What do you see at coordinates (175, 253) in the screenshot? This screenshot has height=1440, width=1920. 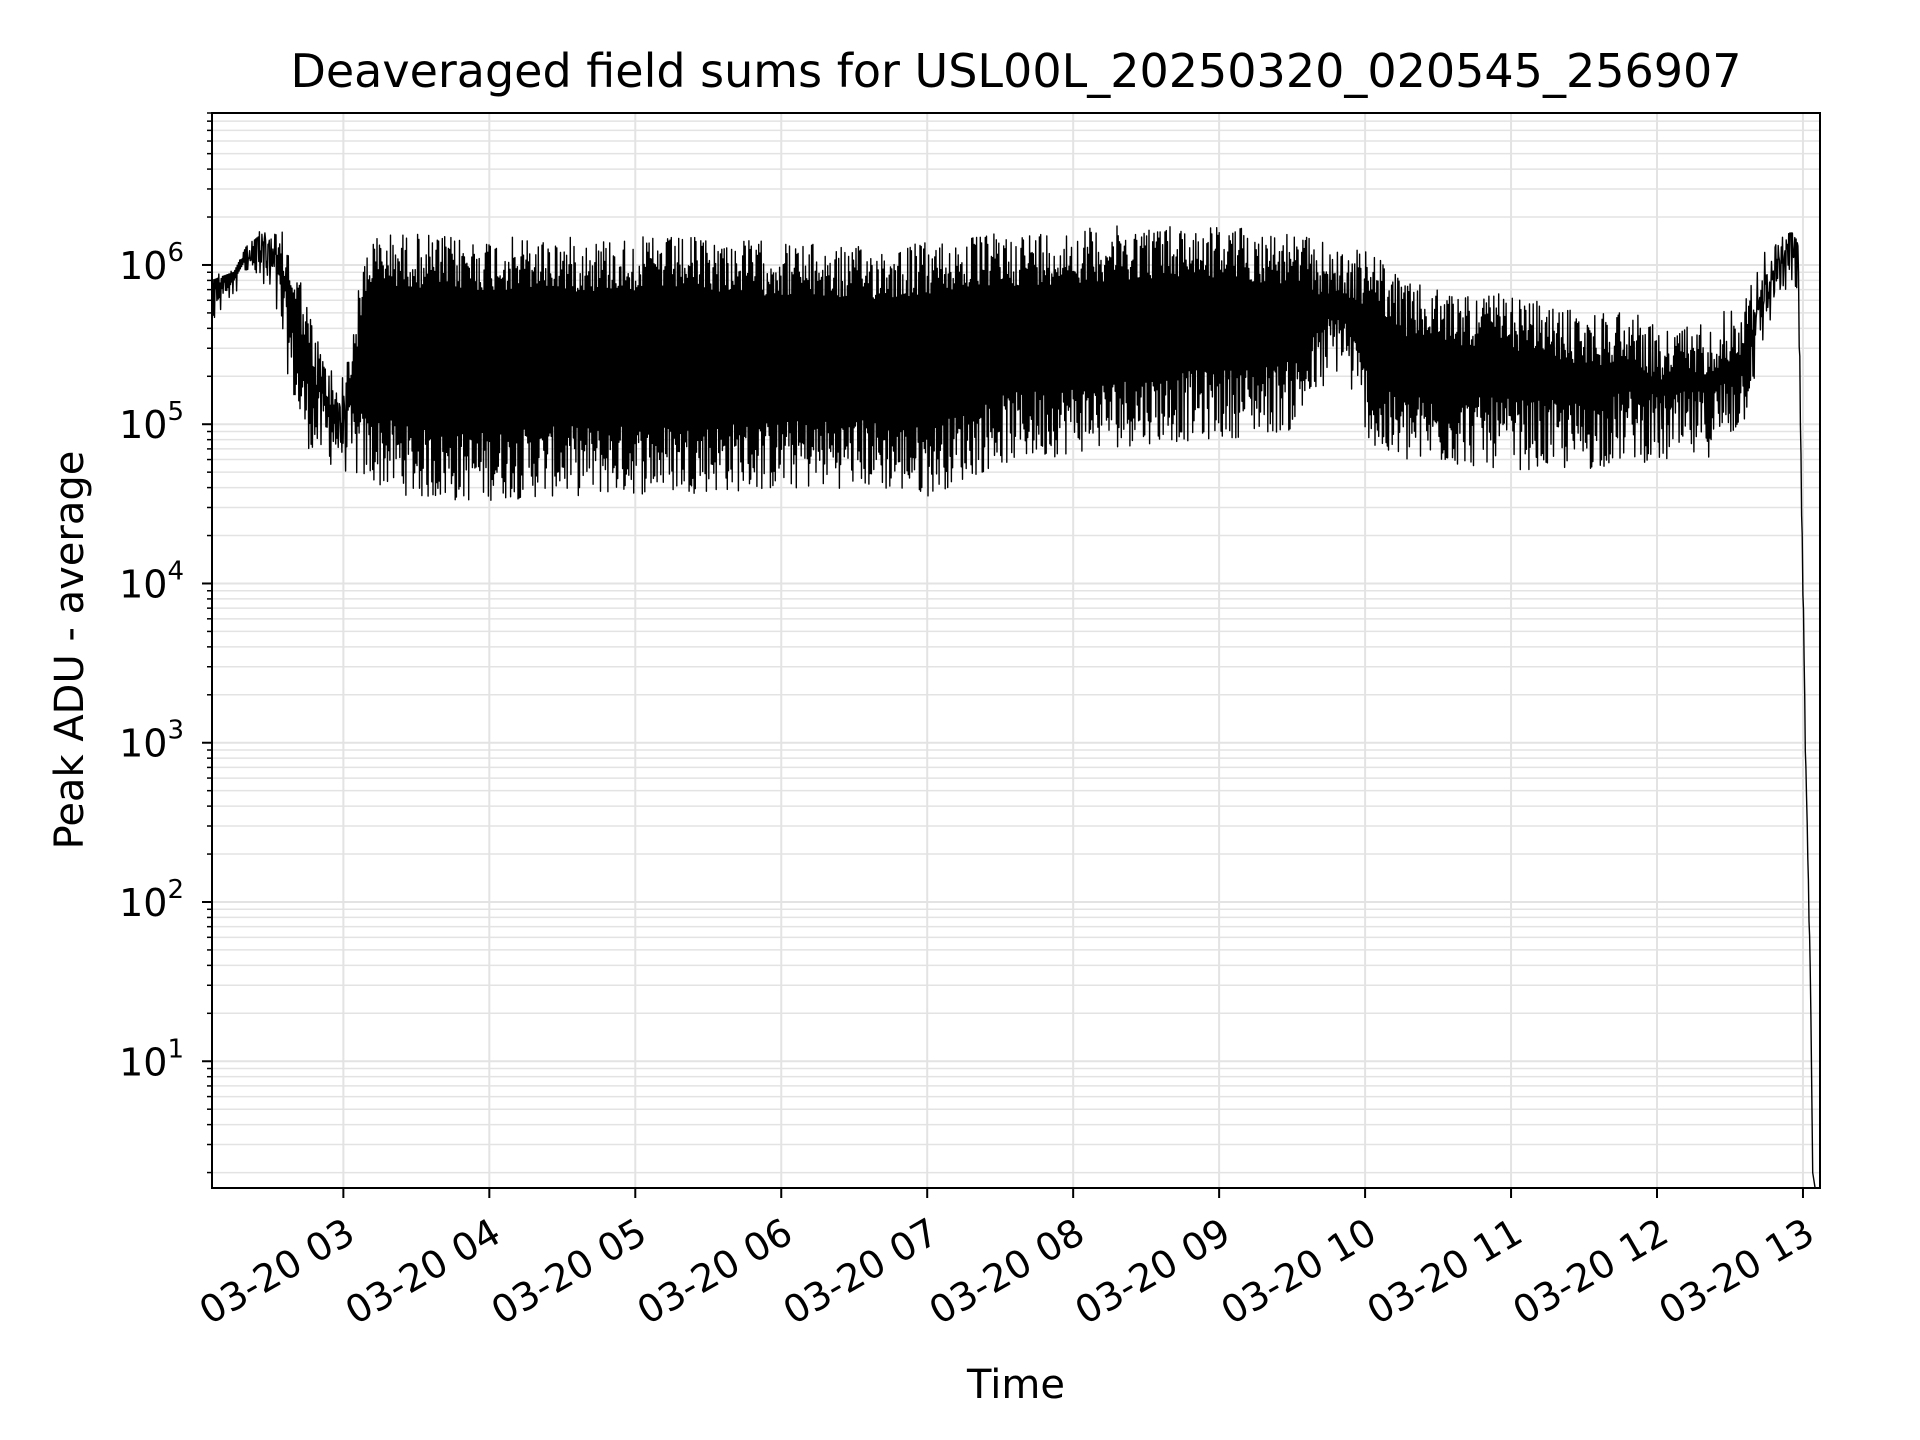 I see `y-tick-exponent: 6` at bounding box center [175, 253].